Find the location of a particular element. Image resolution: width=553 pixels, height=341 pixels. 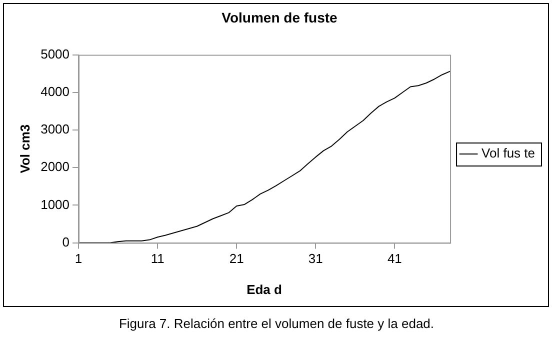

x-tick-label: 31 is located at coordinates (315, 258).